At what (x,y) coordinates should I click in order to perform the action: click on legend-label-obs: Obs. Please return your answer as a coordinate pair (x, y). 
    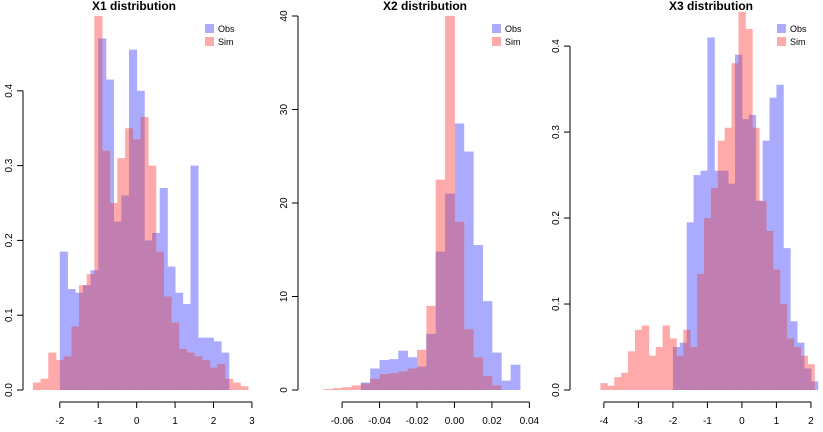
    Looking at the image, I should click on (798, 29).